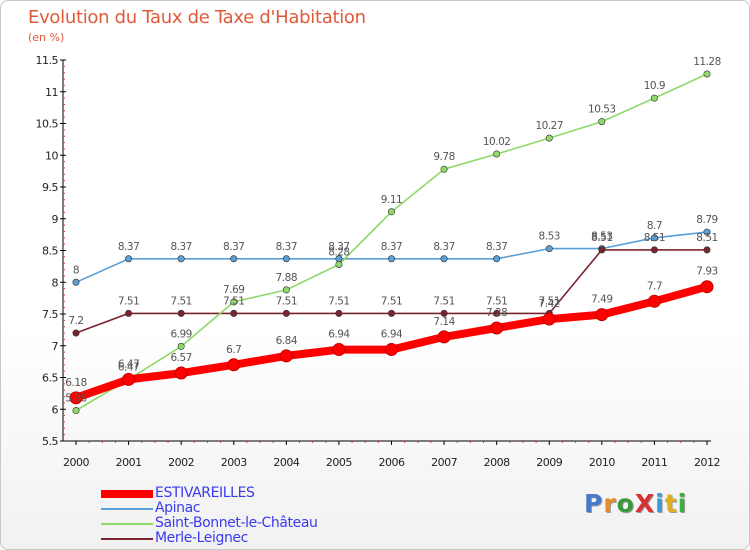  I want to click on data-label: 10.02, so click(497, 142).